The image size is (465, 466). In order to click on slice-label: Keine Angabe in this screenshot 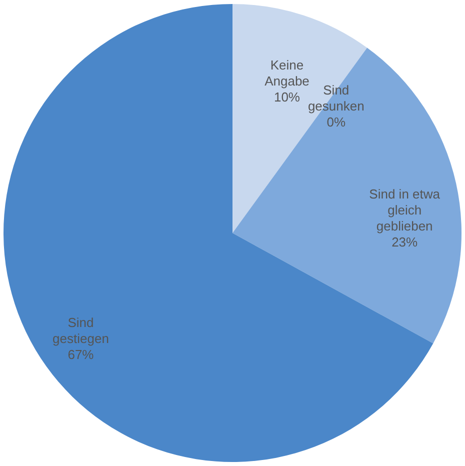, I will do `click(287, 72)`.